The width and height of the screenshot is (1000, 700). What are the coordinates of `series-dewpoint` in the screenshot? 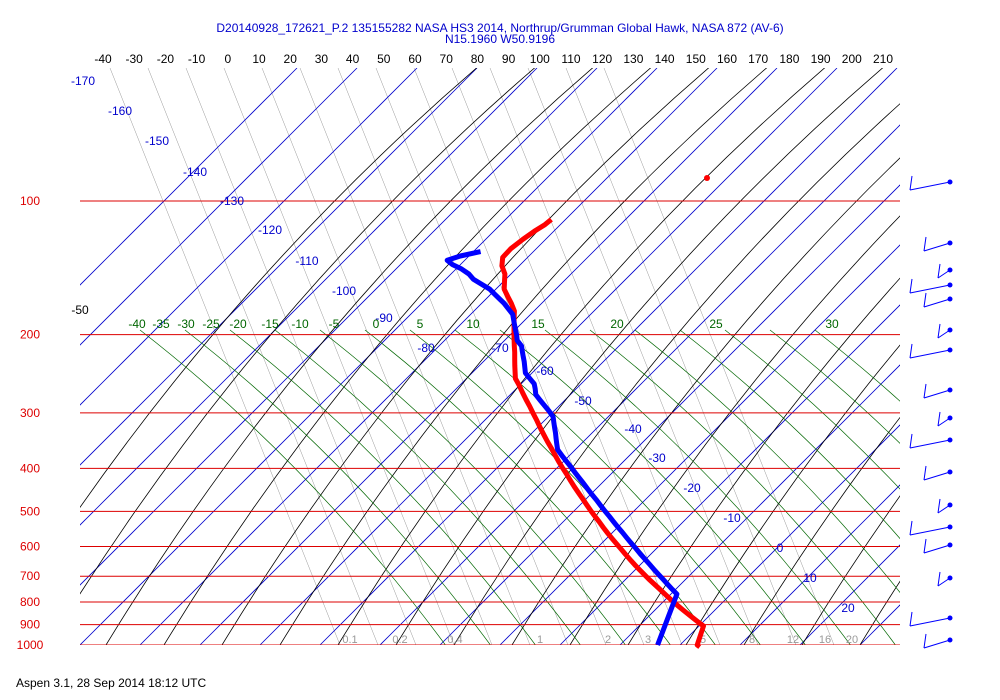 It's located at (562, 447).